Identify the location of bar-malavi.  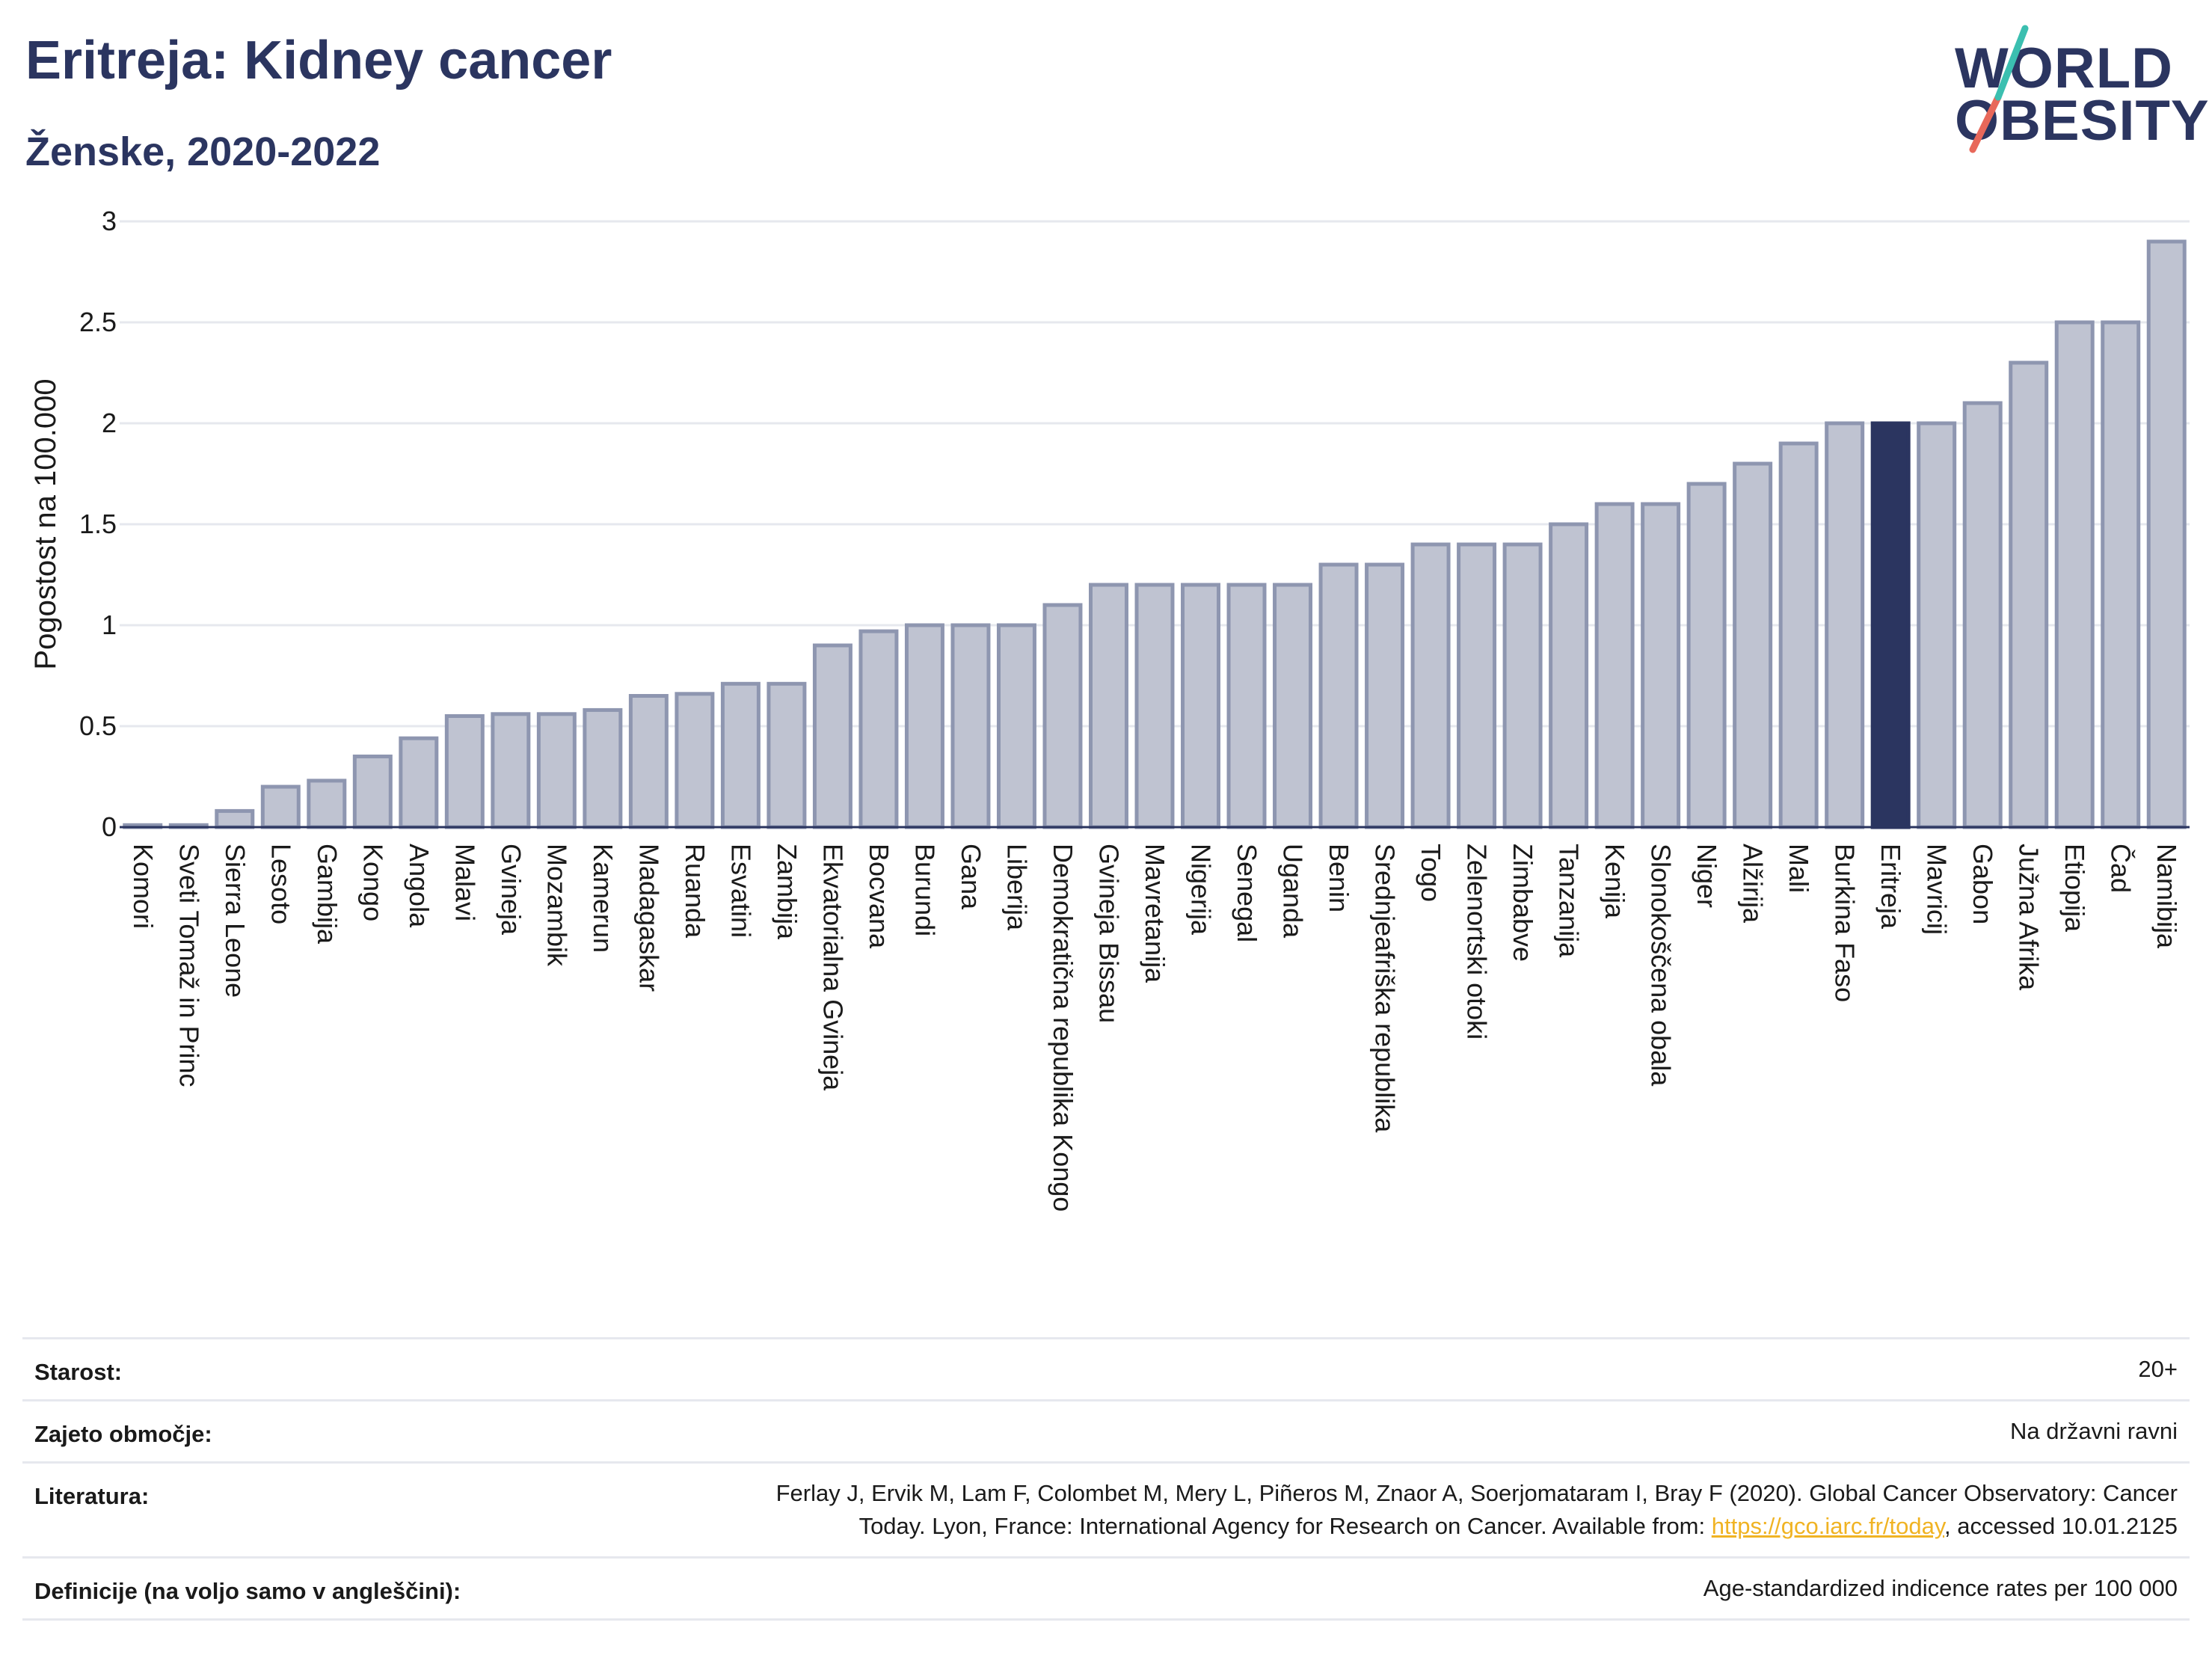
(464, 771).